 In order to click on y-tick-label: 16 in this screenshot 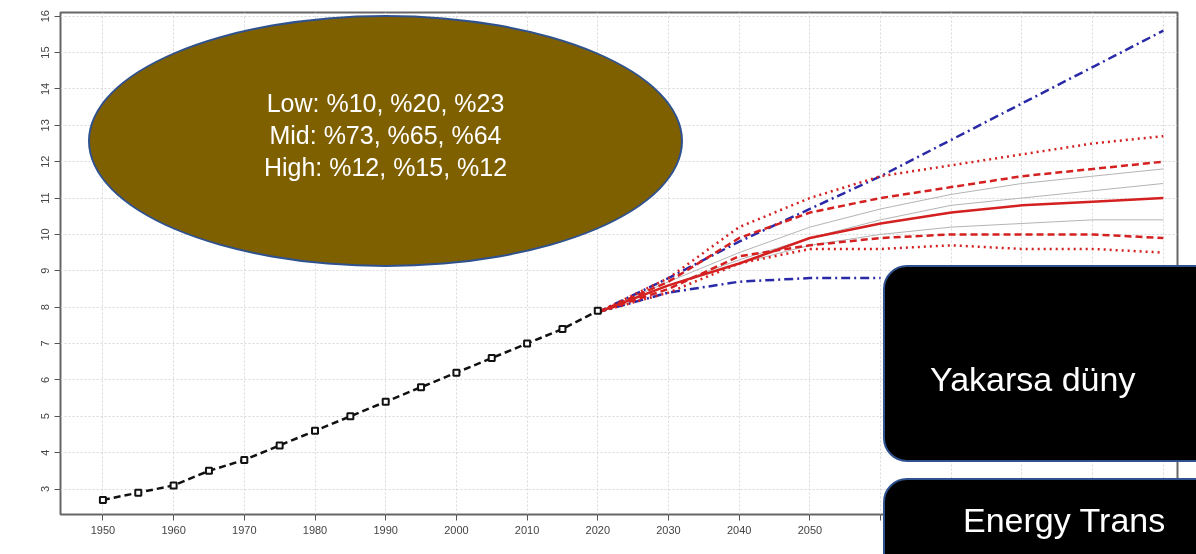, I will do `click(45, 16)`.